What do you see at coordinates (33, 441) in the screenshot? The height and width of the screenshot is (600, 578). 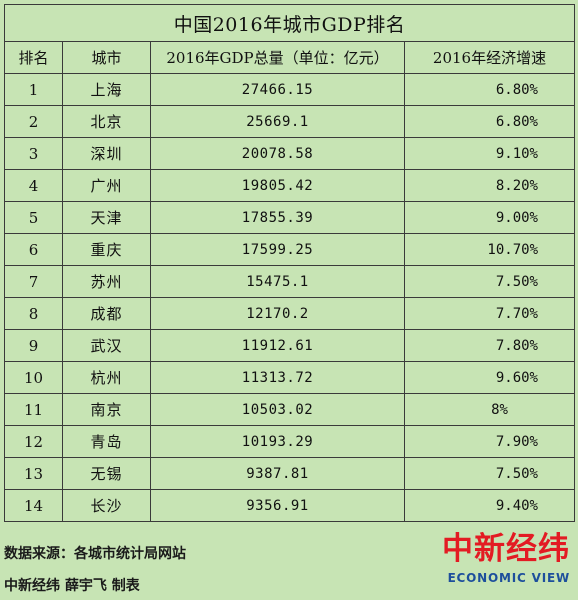 I see `rank-cell: 12` at bounding box center [33, 441].